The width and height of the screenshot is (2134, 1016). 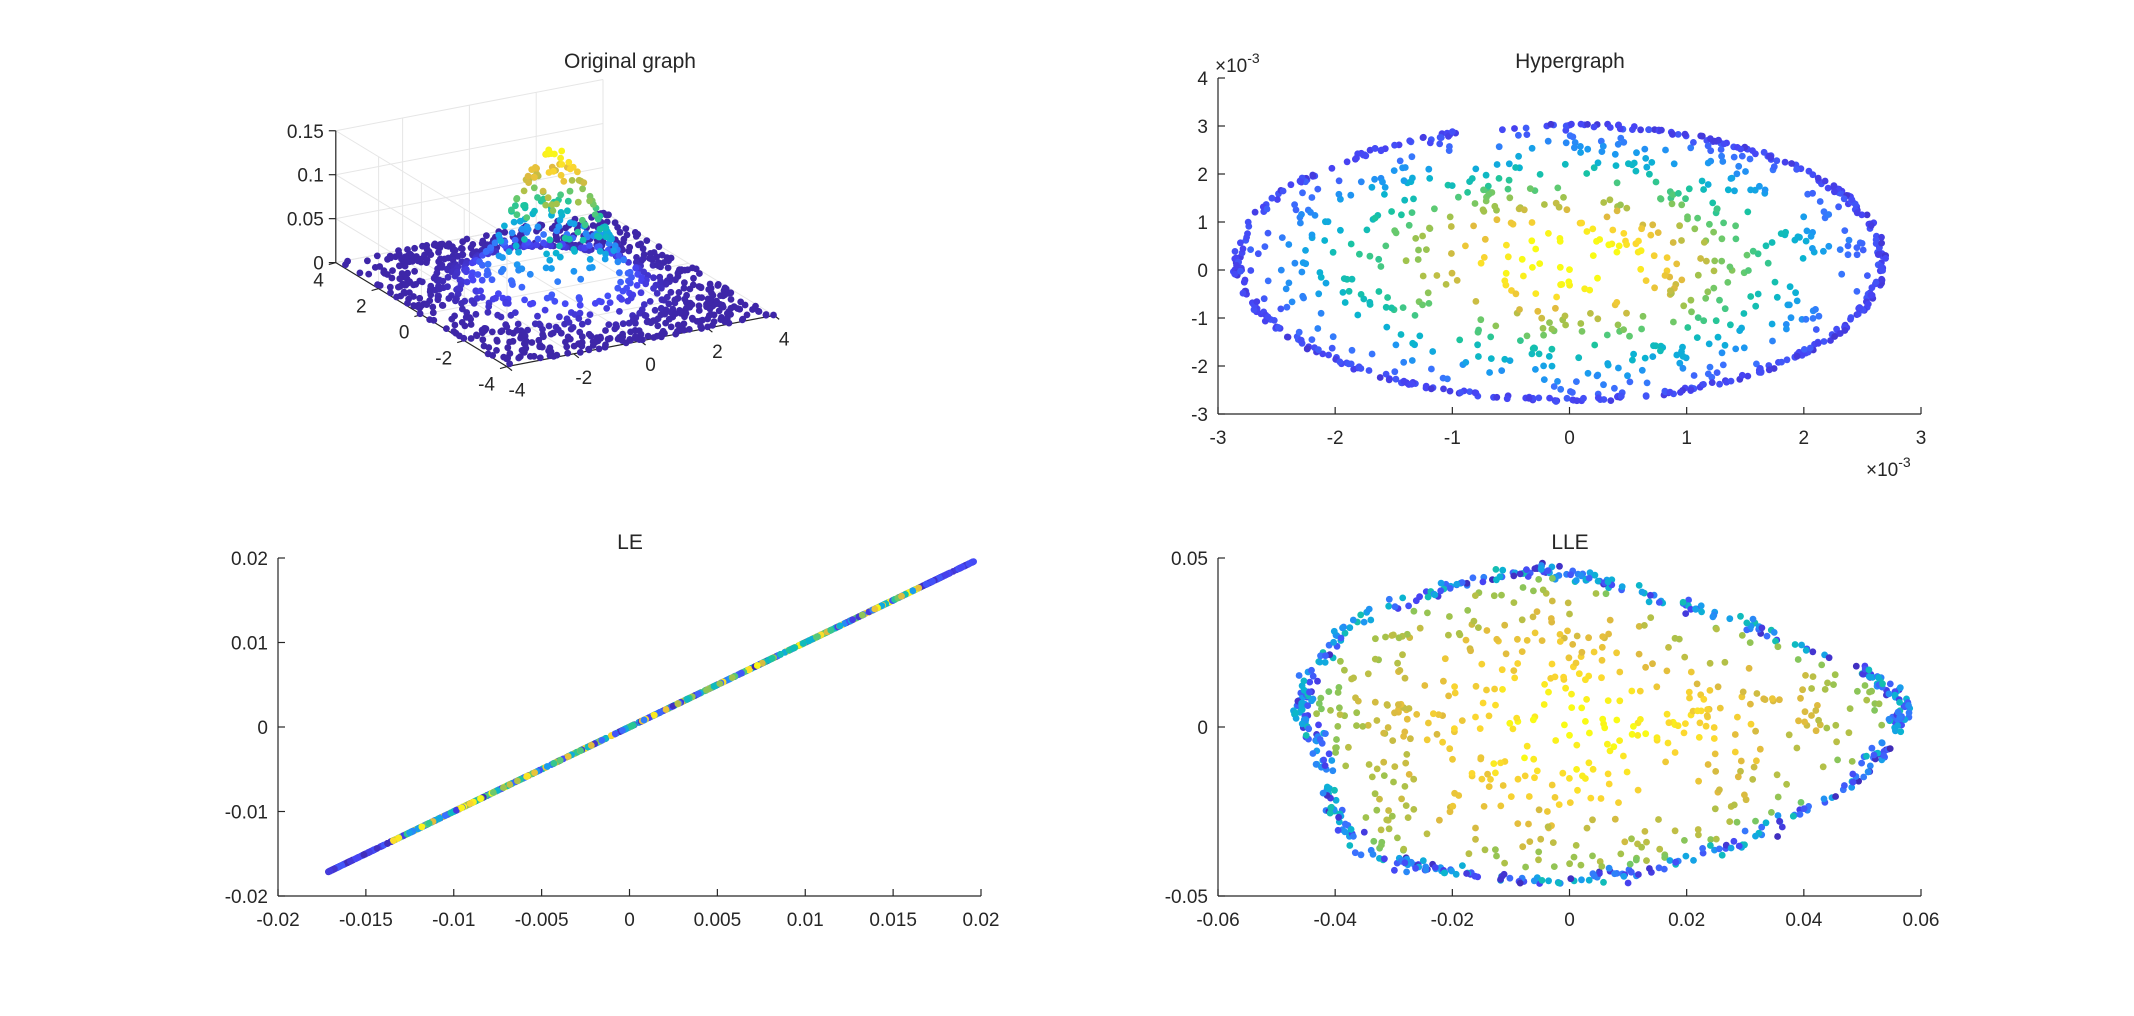 What do you see at coordinates (1202, 223) in the screenshot?
I see `y-tick-label: 1` at bounding box center [1202, 223].